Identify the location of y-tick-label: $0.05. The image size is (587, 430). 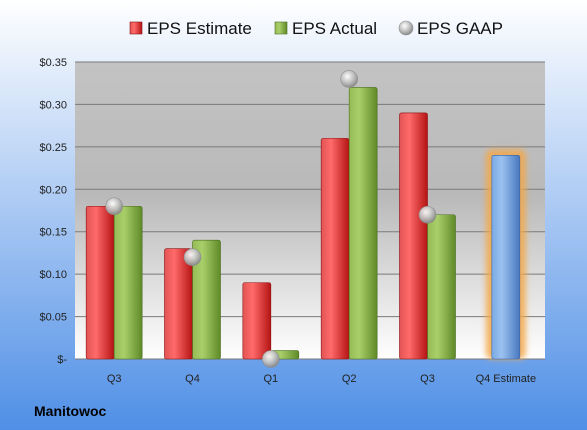
(53, 318).